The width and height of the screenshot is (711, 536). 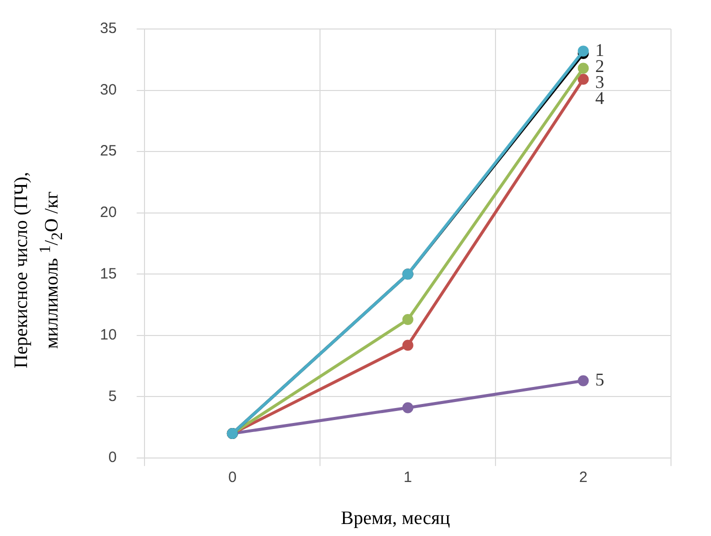 What do you see at coordinates (108, 273) in the screenshot?
I see `y-tick-label: 15` at bounding box center [108, 273].